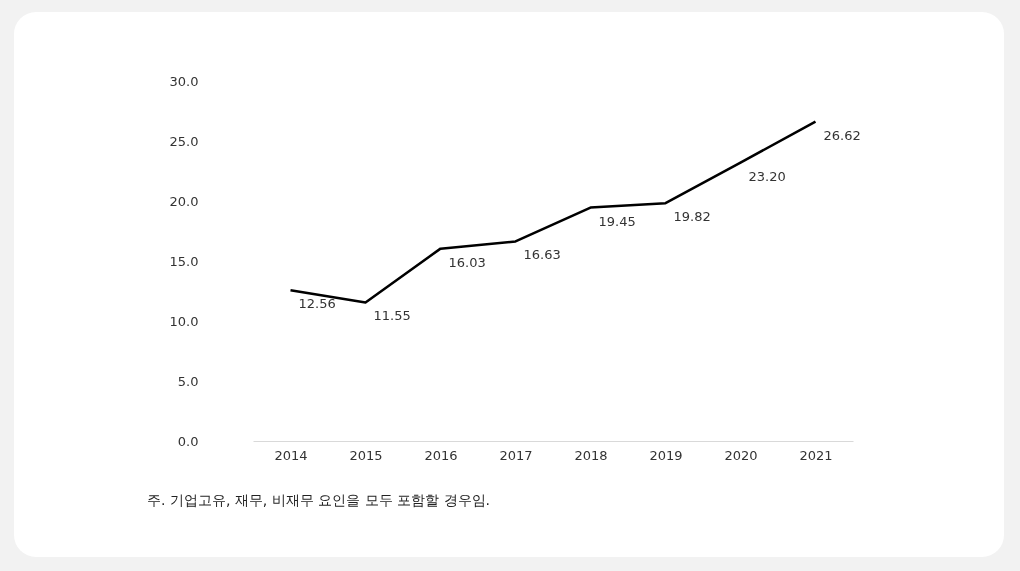 The image size is (1020, 571). What do you see at coordinates (516, 455) in the screenshot?
I see `x-tick-label: 2017` at bounding box center [516, 455].